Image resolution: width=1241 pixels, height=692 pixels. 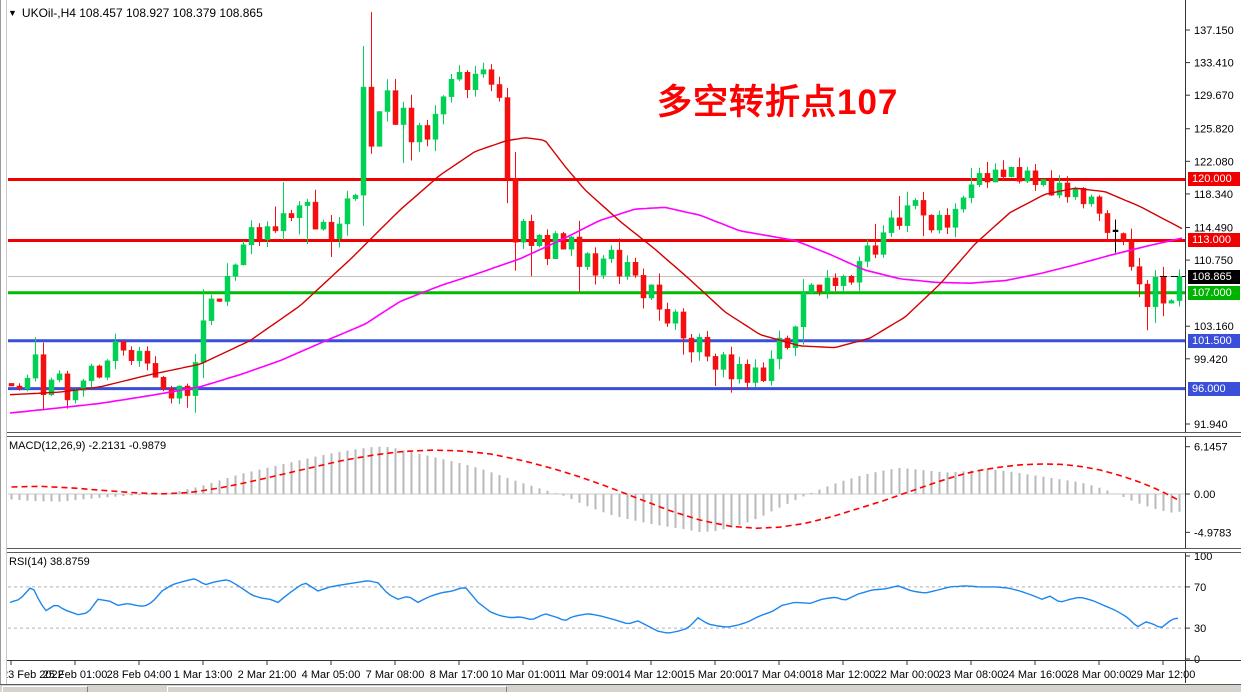 I want to click on time-axis-label: 23 Mar 08:00, so click(x=971, y=675).